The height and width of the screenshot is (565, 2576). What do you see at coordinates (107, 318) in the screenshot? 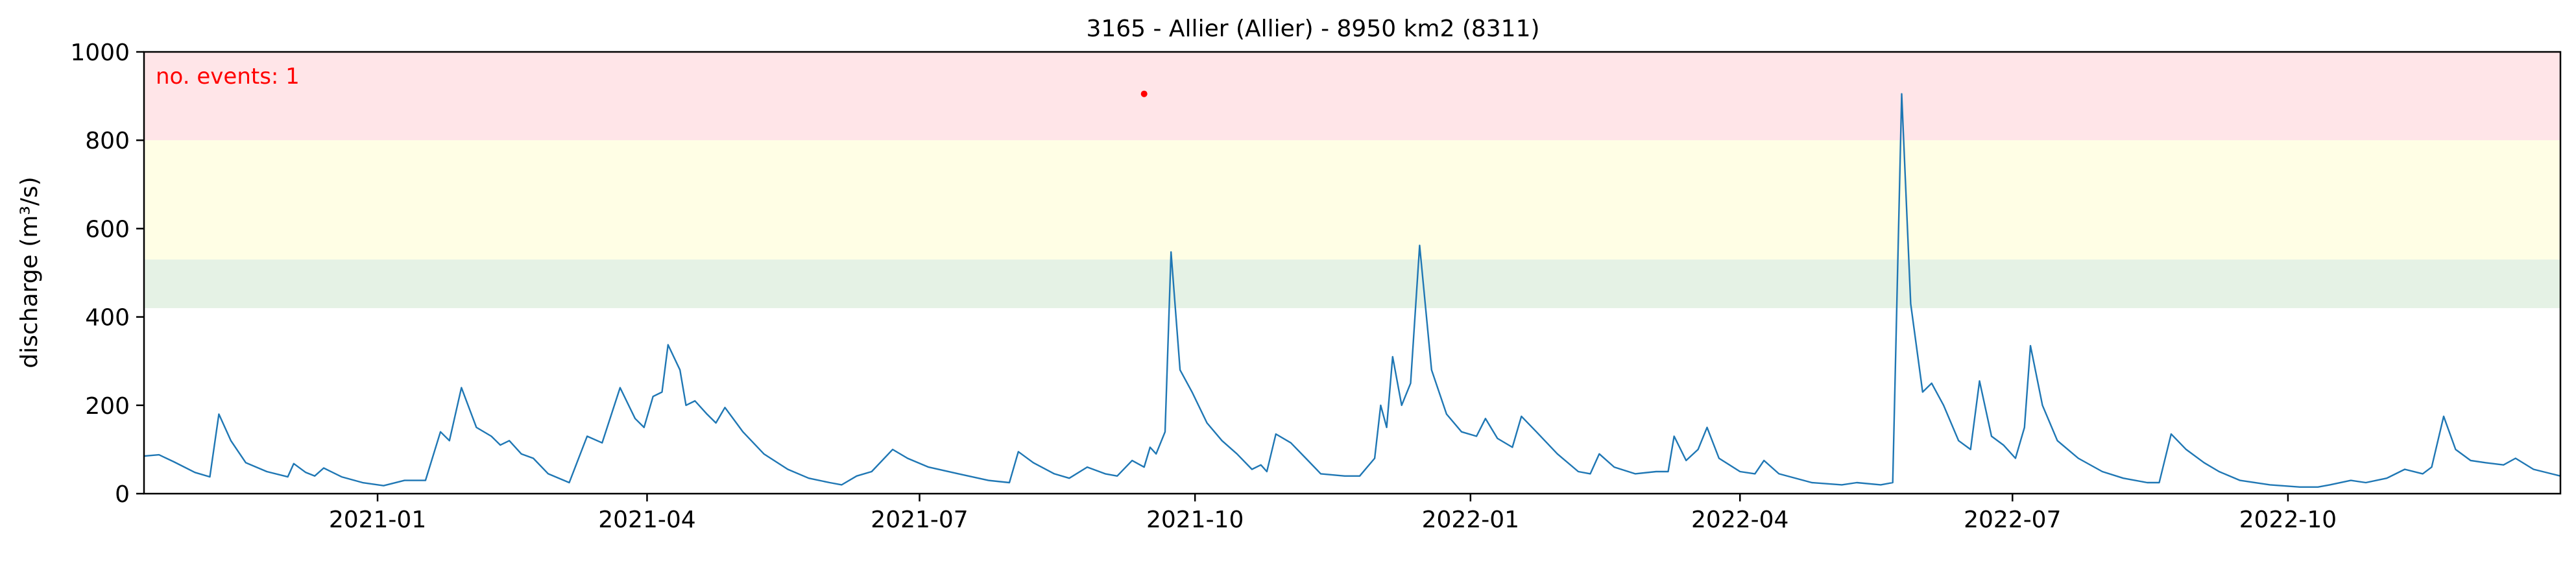
I see `y-tick-label-2: 400` at bounding box center [107, 318].